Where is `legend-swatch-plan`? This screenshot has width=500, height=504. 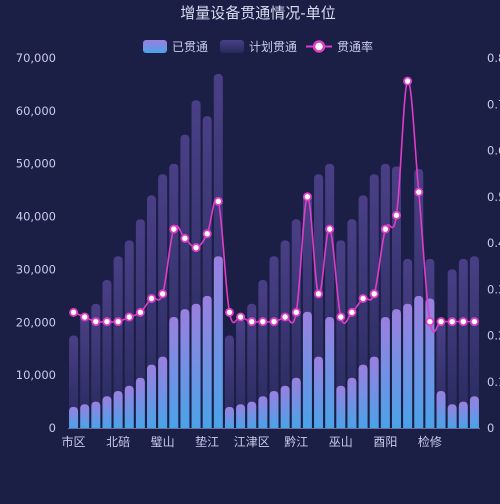
legend-swatch-plan is located at coordinates (232, 46).